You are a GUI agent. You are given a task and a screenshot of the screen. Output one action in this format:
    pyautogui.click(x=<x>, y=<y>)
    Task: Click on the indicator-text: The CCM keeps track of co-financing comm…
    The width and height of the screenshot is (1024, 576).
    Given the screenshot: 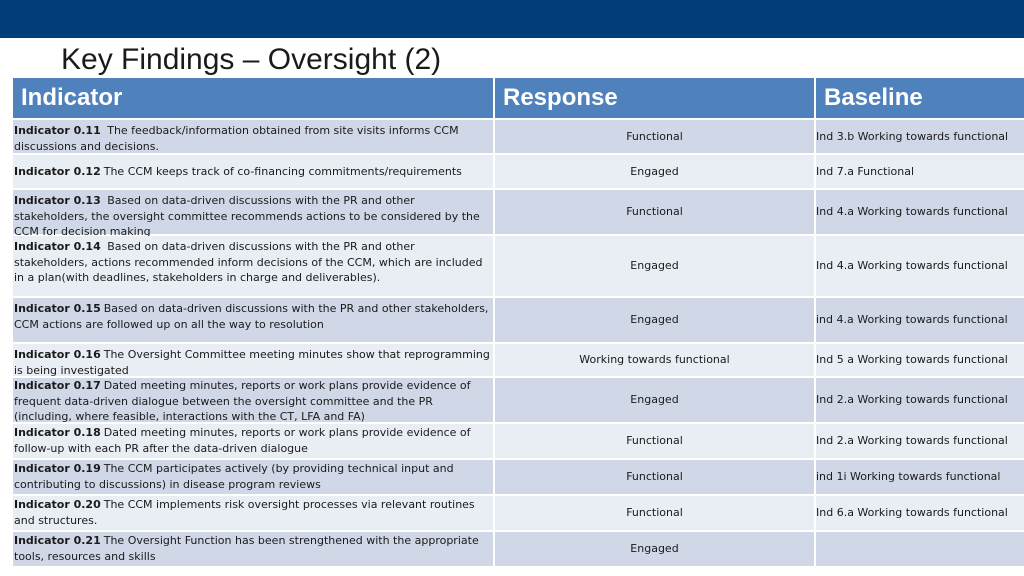 What is the action you would take?
    pyautogui.click(x=282, y=171)
    